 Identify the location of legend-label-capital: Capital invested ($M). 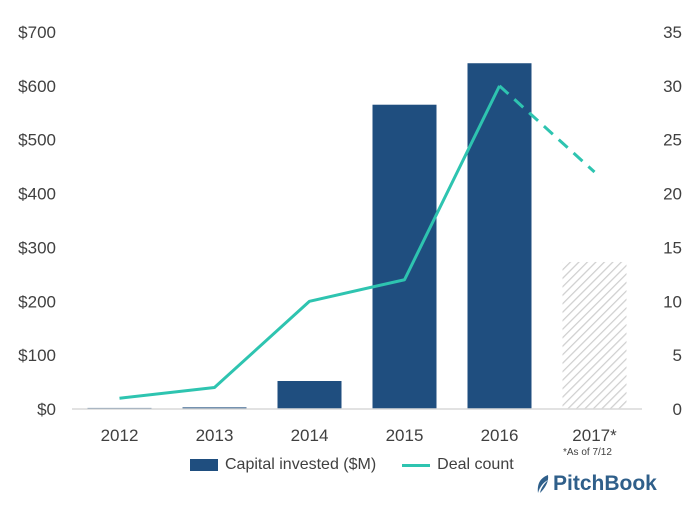
(301, 464).